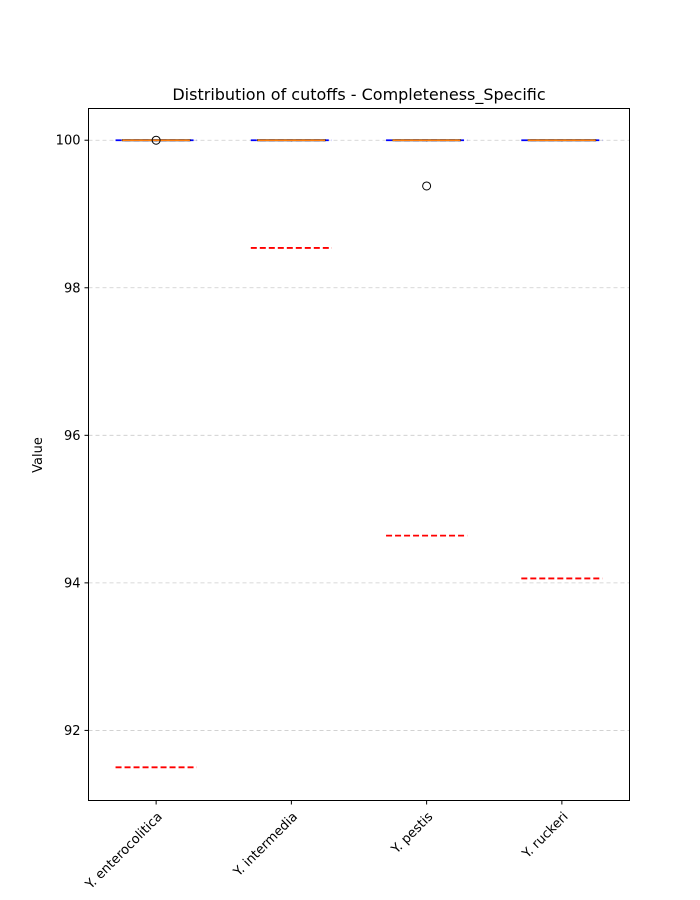  I want to click on y-axis-ticks: 92 94 96 98 100, so click(72, 436).